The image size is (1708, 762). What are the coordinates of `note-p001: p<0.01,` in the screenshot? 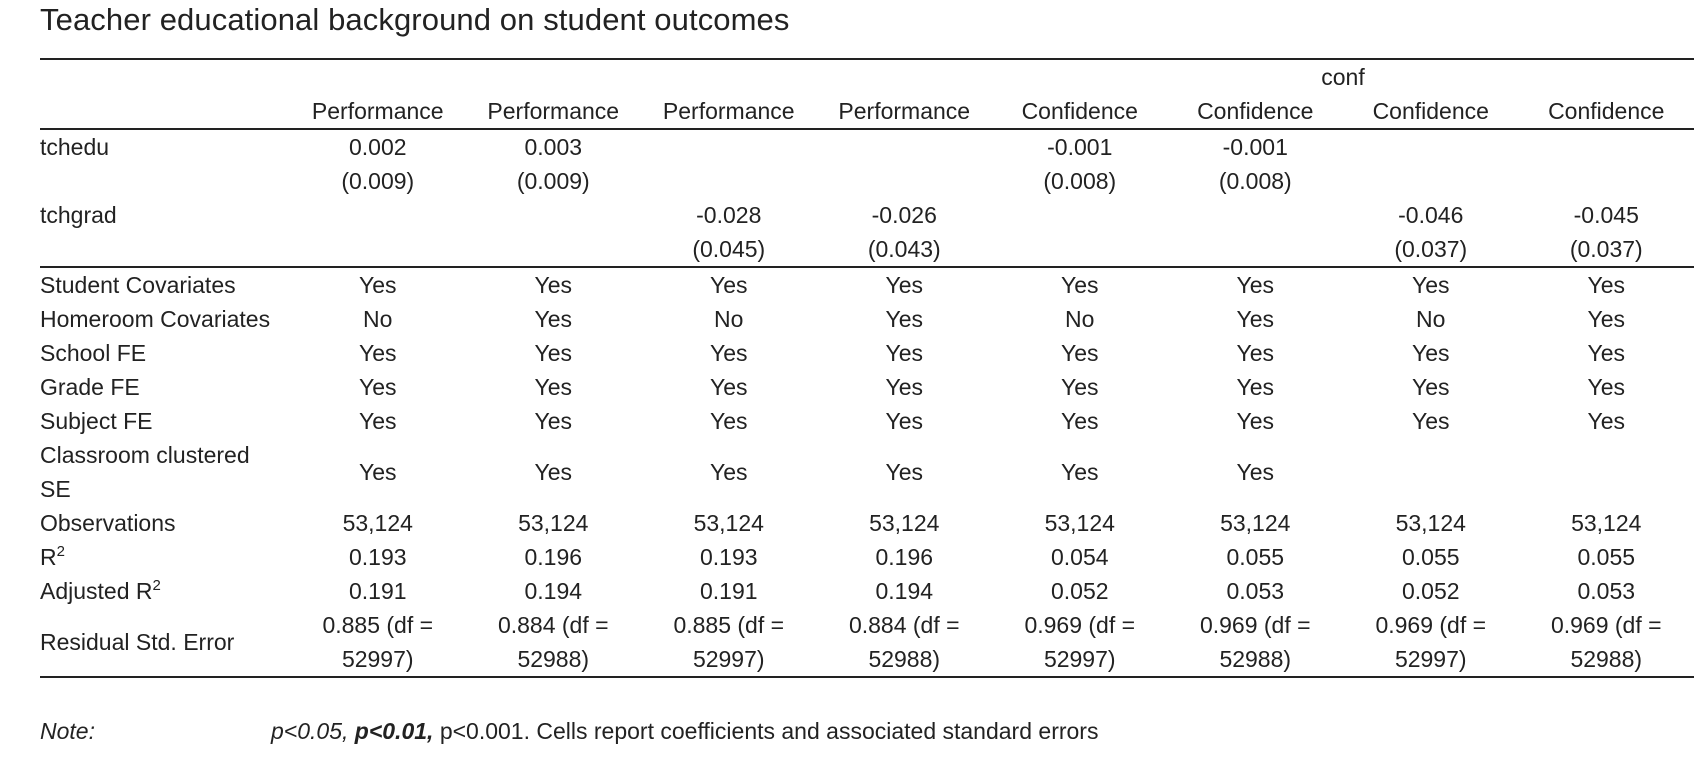 It's located at (394, 731).